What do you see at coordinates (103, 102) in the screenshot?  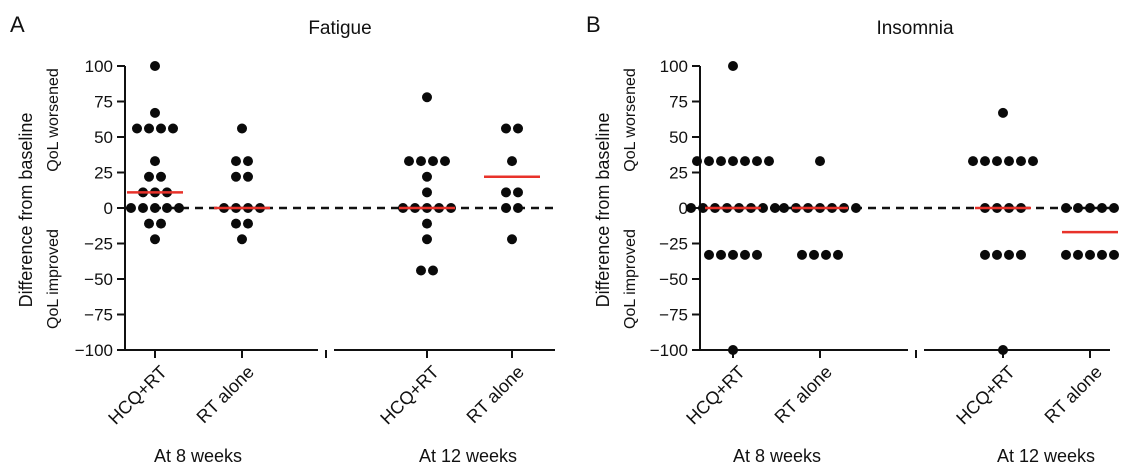 I see `y-tick-label: 75` at bounding box center [103, 102].